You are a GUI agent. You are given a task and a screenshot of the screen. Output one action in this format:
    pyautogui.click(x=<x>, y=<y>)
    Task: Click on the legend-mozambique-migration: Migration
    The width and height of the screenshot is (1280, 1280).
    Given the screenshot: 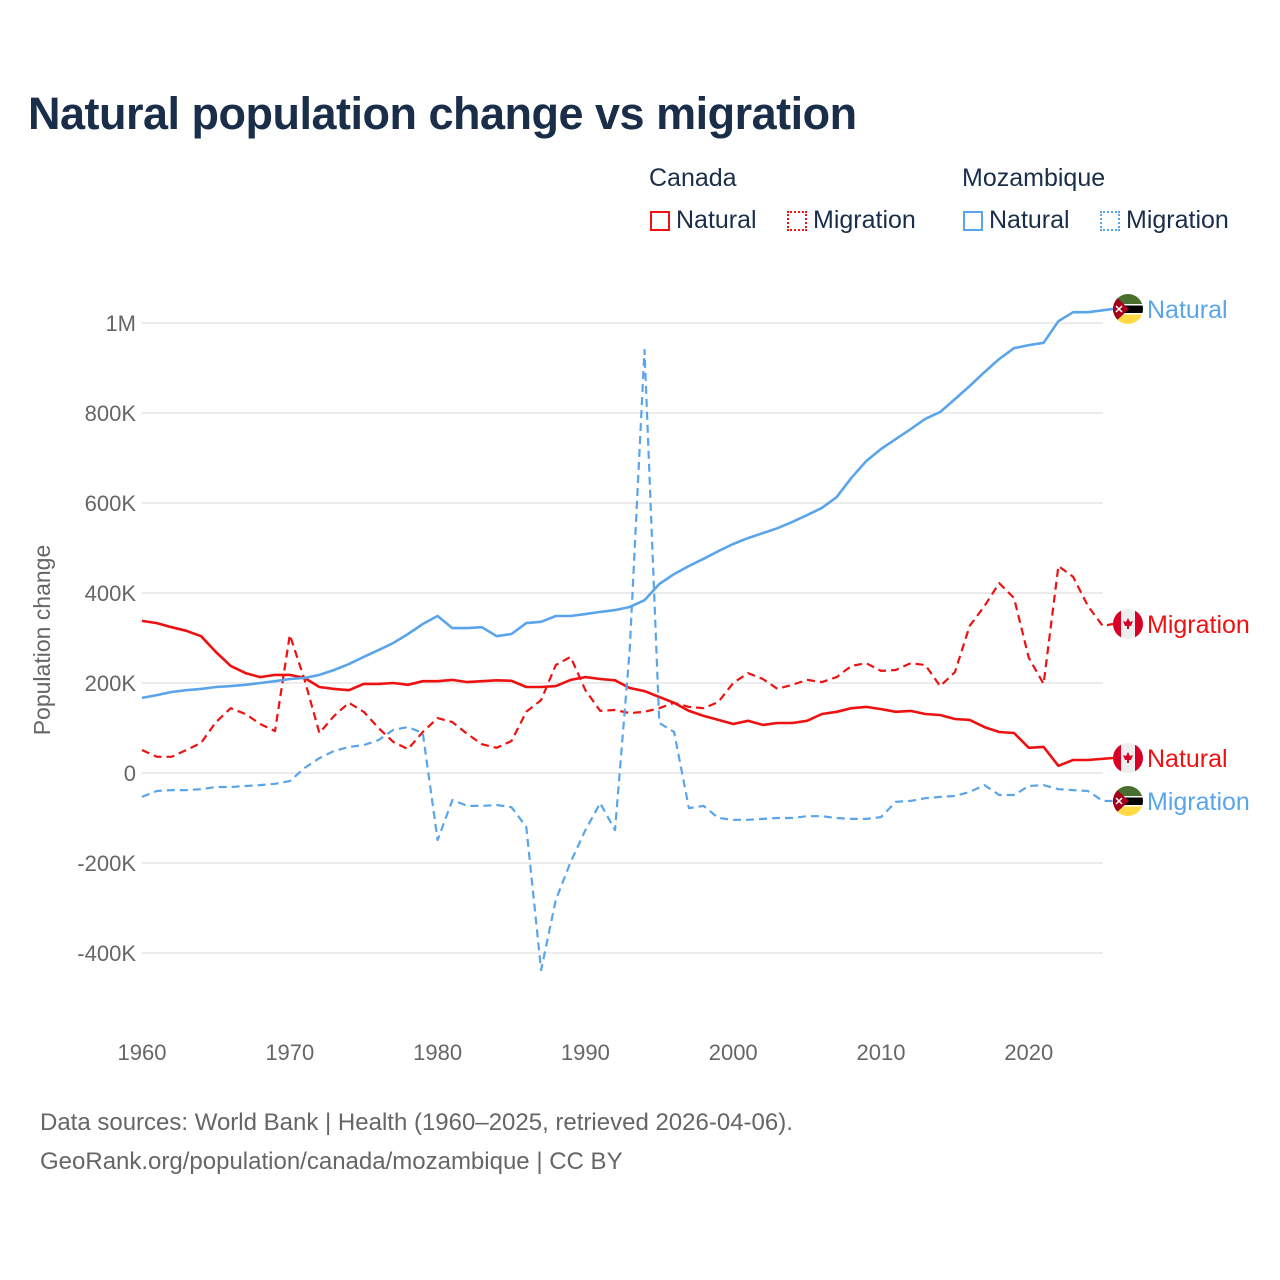 What is the action you would take?
    pyautogui.click(x=1164, y=220)
    